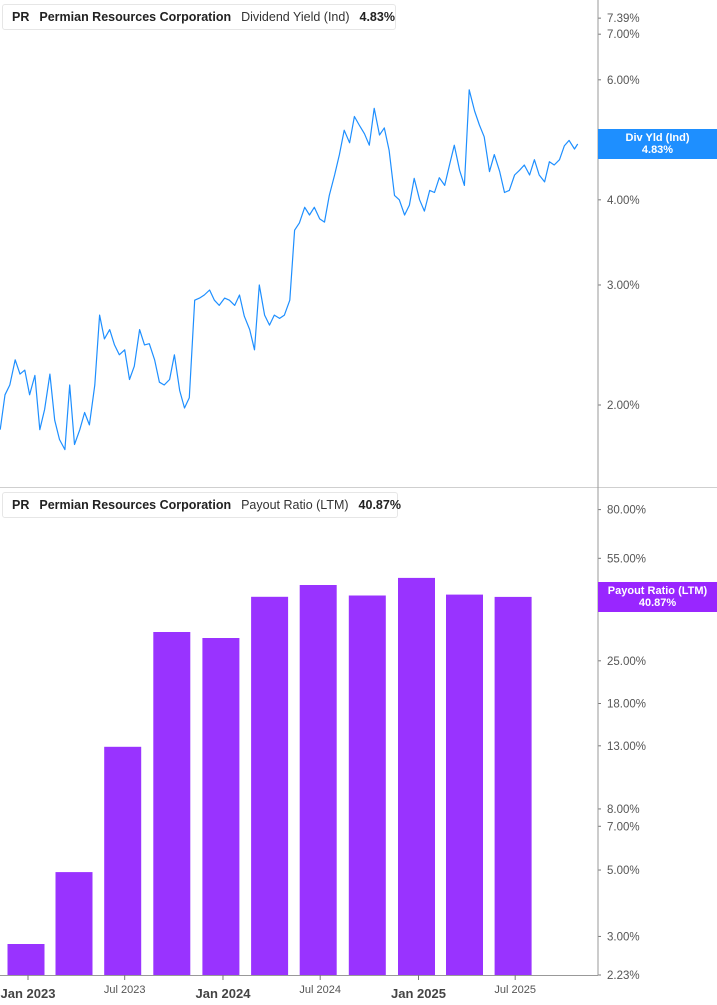 Image resolution: width=717 pixels, height=1005 pixels. What do you see at coordinates (623, 406) in the screenshot?
I see `y-tick-label: 2.00%` at bounding box center [623, 406].